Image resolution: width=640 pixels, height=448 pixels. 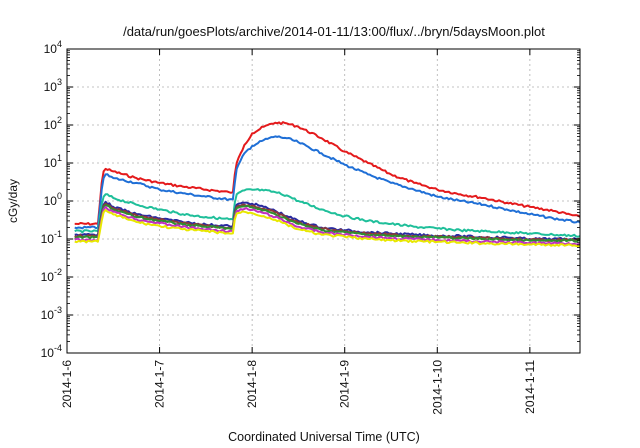 I want to click on x-tick-label: 2014-1-7, so click(x=160, y=384).